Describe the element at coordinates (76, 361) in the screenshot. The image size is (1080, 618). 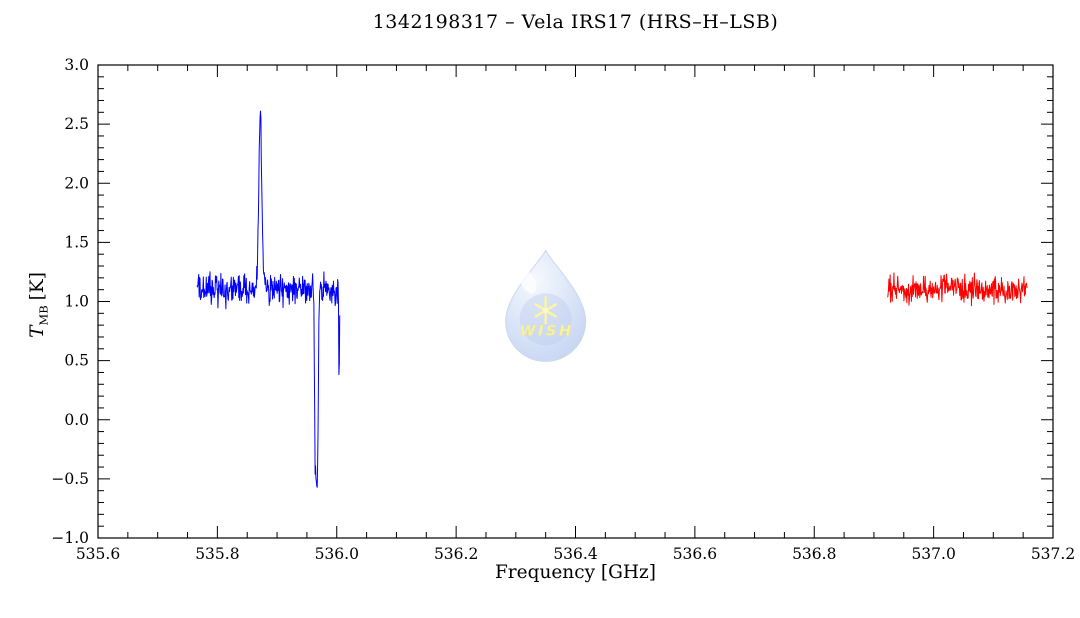
I see `y-tick-label: 0.5` at that location.